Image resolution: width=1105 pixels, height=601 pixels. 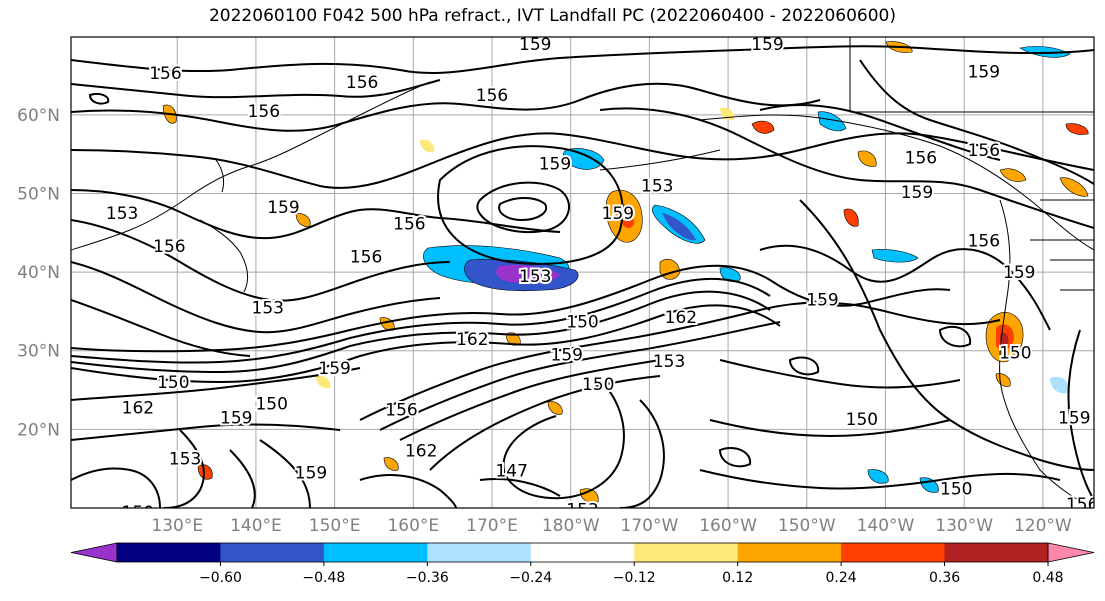 I want to click on colorbar-tick-label: −0.60, so click(x=220, y=578).